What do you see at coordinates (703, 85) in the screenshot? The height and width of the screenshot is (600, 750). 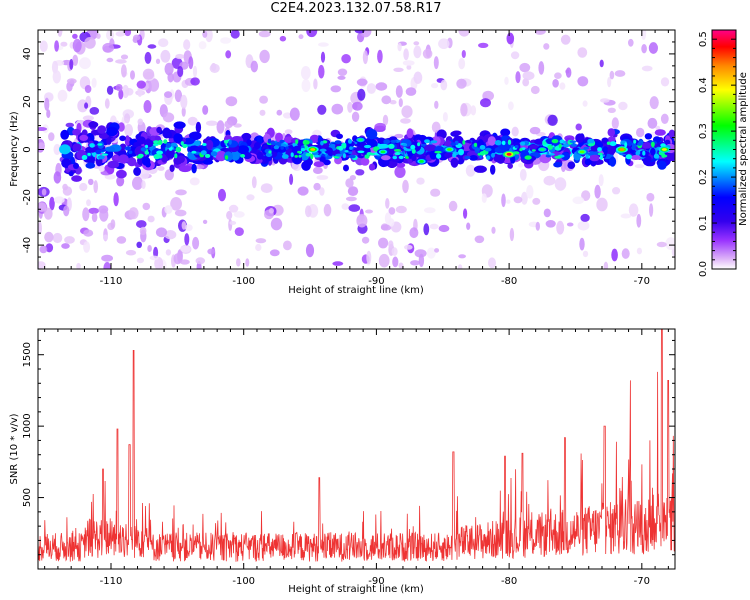 I see `colorbar-tick-label: 0.4` at bounding box center [703, 85].